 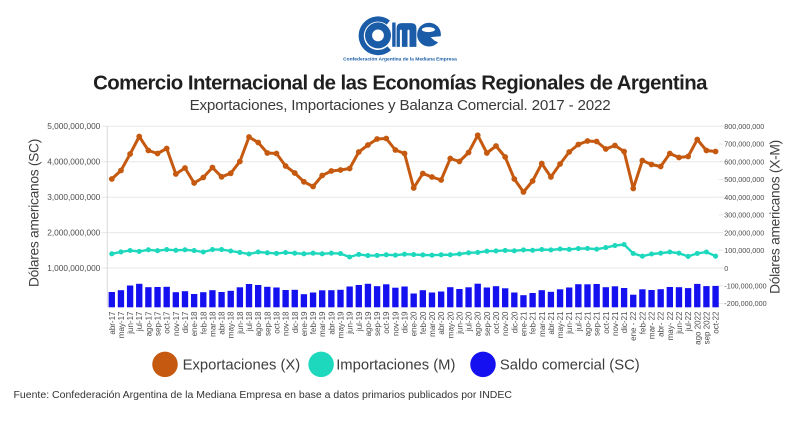 I want to click on svg-text: mar-19, so click(x=322, y=324).